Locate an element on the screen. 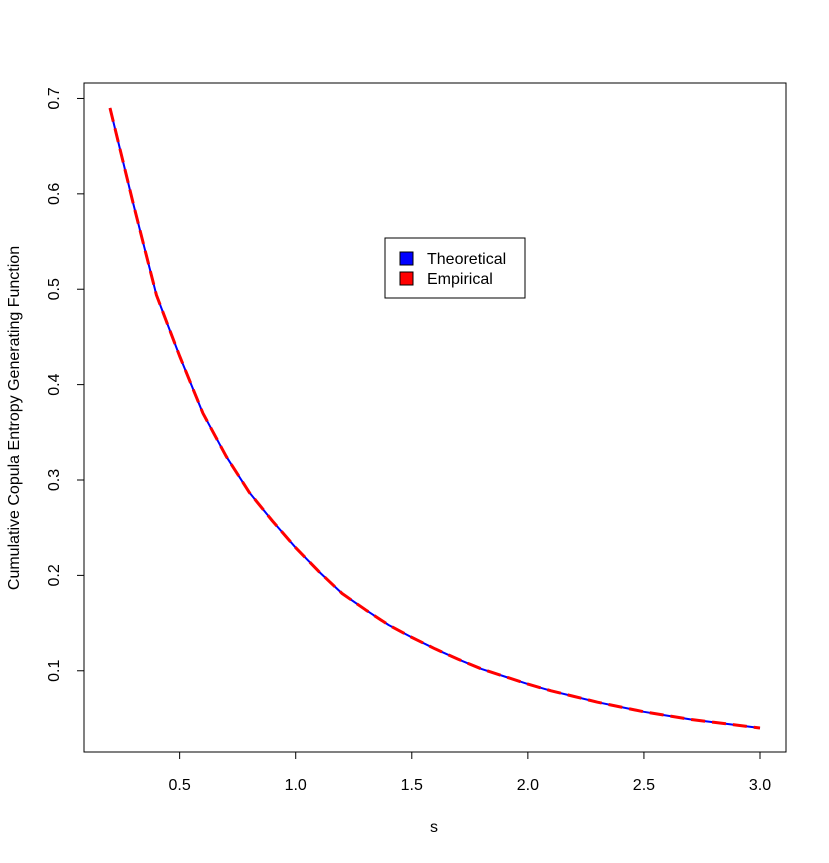 The width and height of the screenshot is (829, 863). x-axis-label: s is located at coordinates (434, 827).